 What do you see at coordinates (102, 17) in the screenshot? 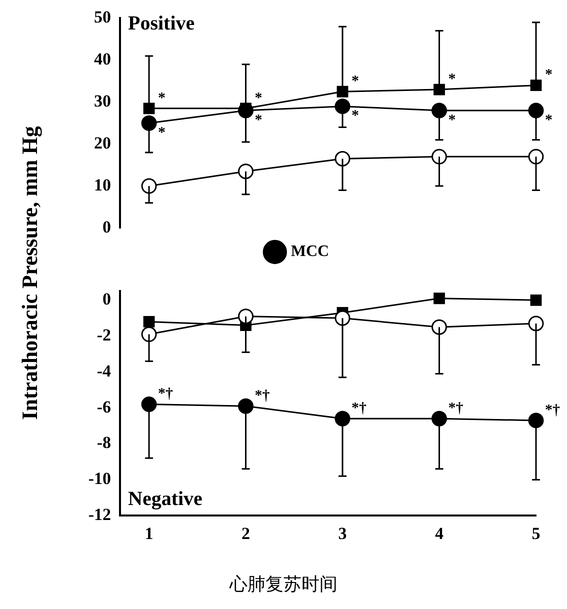
I see `y-tick-label: 50` at bounding box center [102, 17].